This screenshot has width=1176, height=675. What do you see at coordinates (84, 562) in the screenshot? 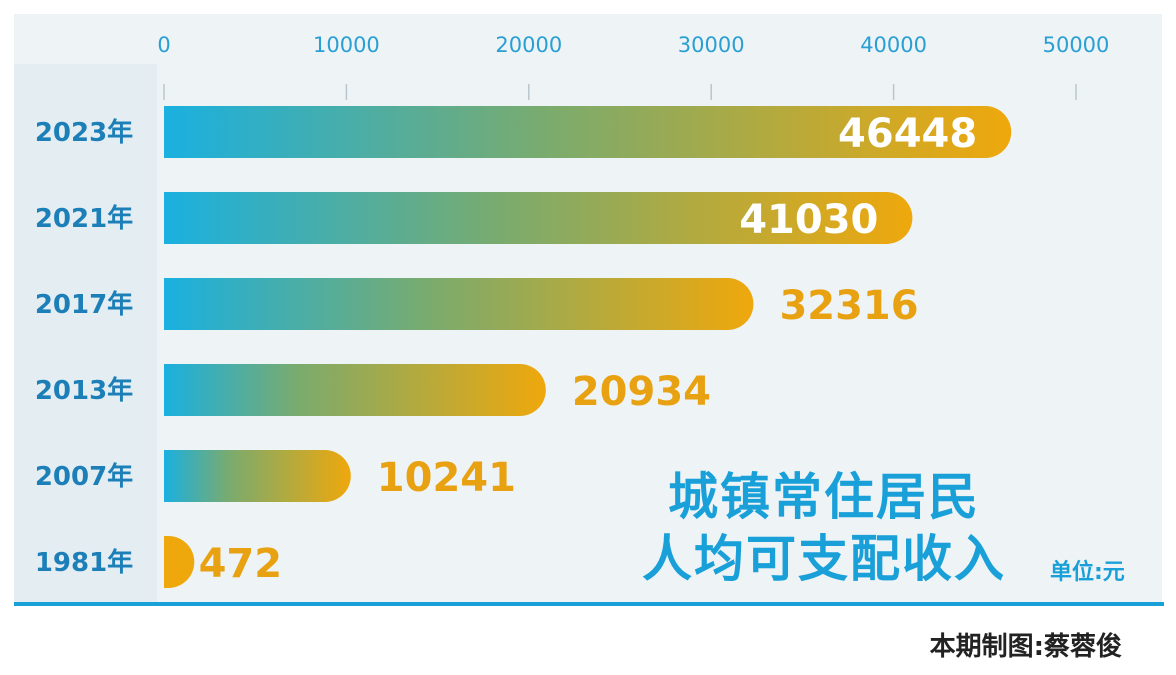
I see `category-label: 1981年` at bounding box center [84, 562].